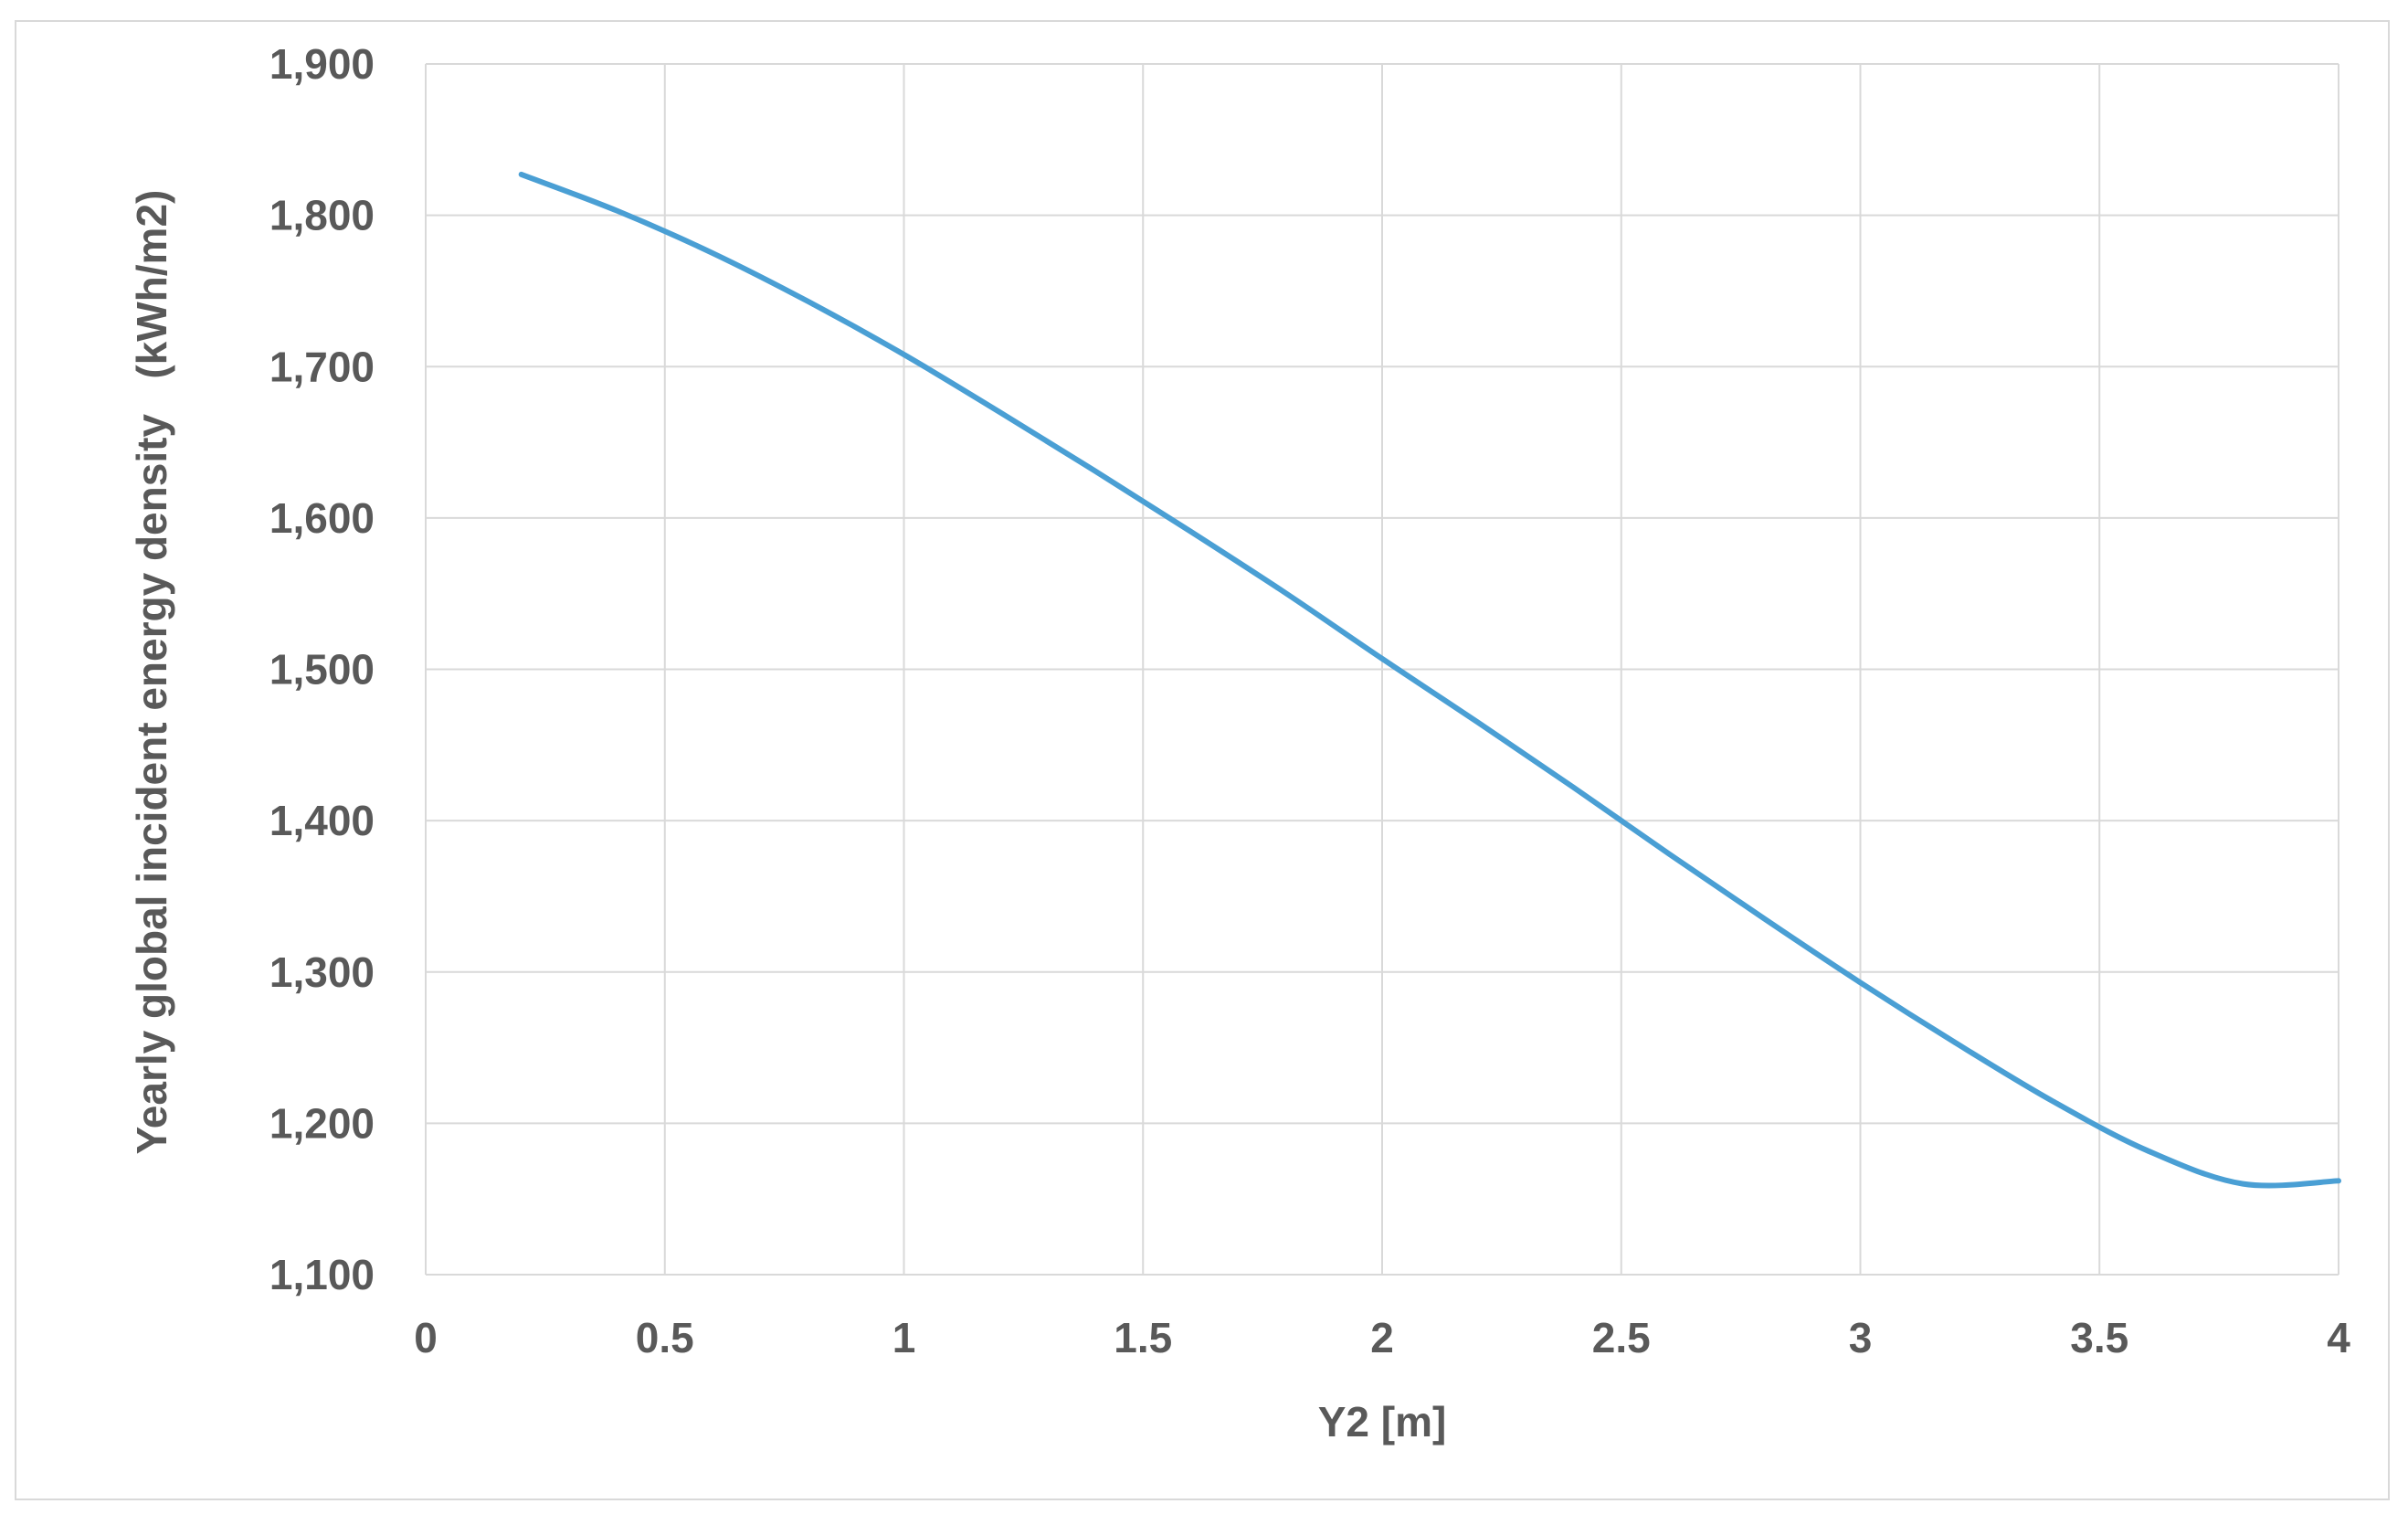 The width and height of the screenshot is (2408, 1525). Describe the element at coordinates (322, 820) in the screenshot. I see `y-tick-label: 1,400` at that location.